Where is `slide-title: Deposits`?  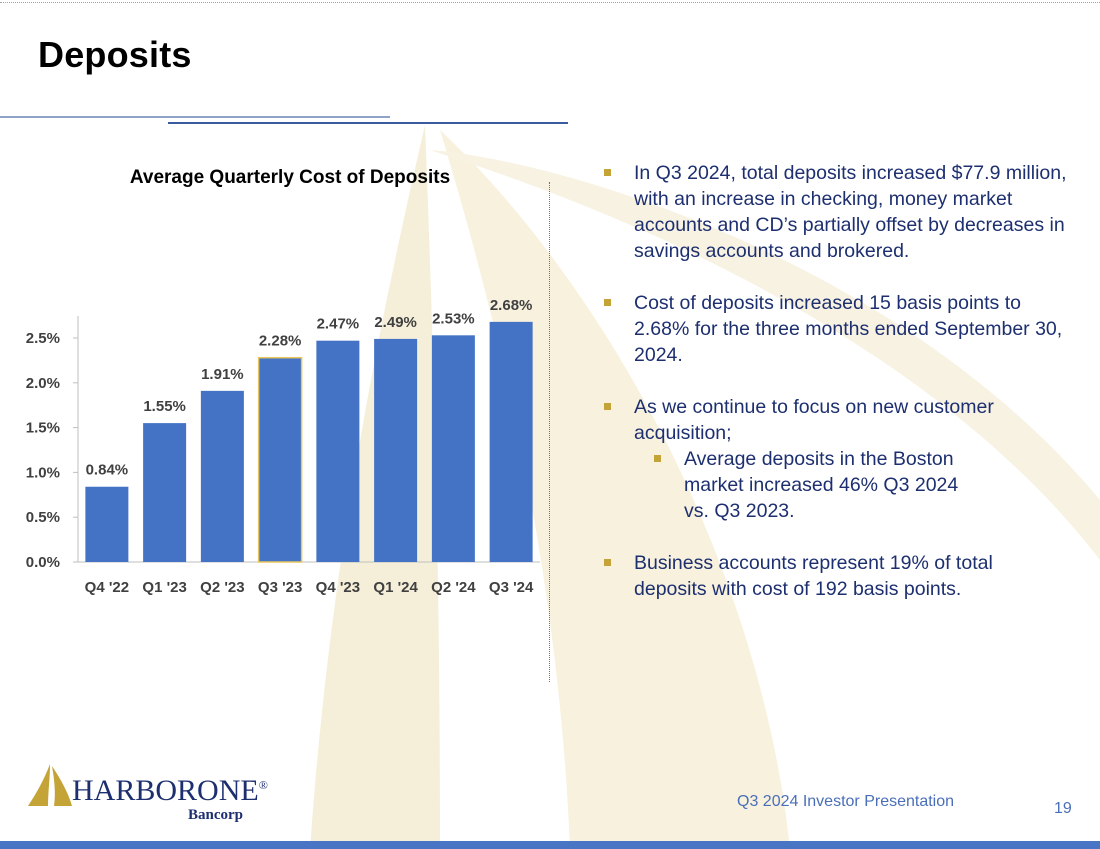 slide-title: Deposits is located at coordinates (115, 54).